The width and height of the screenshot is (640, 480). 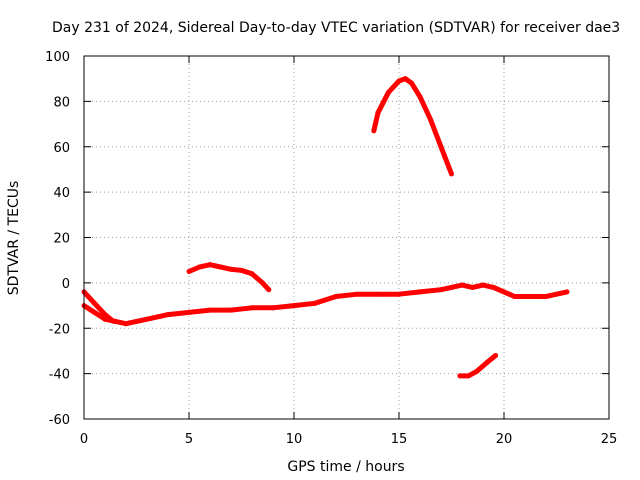 I want to click on x-tick-label: 15, so click(x=399, y=439).